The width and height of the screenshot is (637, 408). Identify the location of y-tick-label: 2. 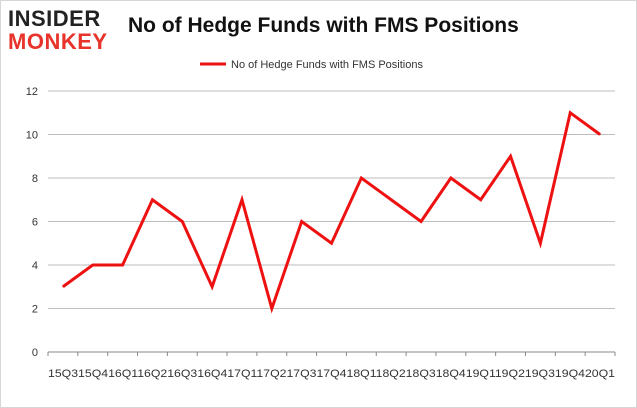
(35, 310).